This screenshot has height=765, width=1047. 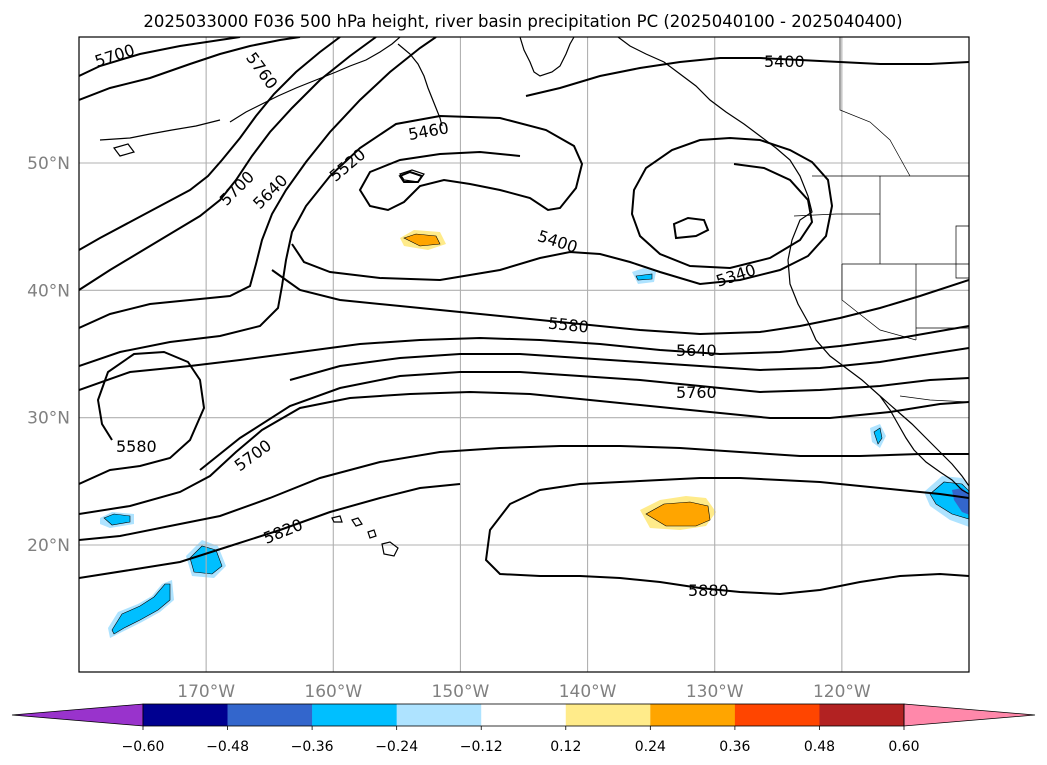 What do you see at coordinates (650, 747) in the screenshot?
I see `colorbar-tick-label: 0.24` at bounding box center [650, 747].